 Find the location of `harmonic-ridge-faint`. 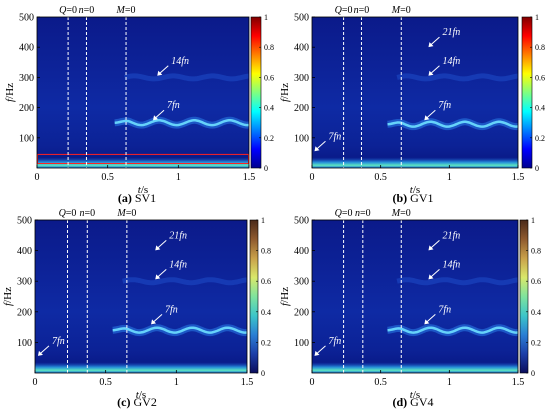

harmonic-ridge-faint is located at coordinates (457, 77).